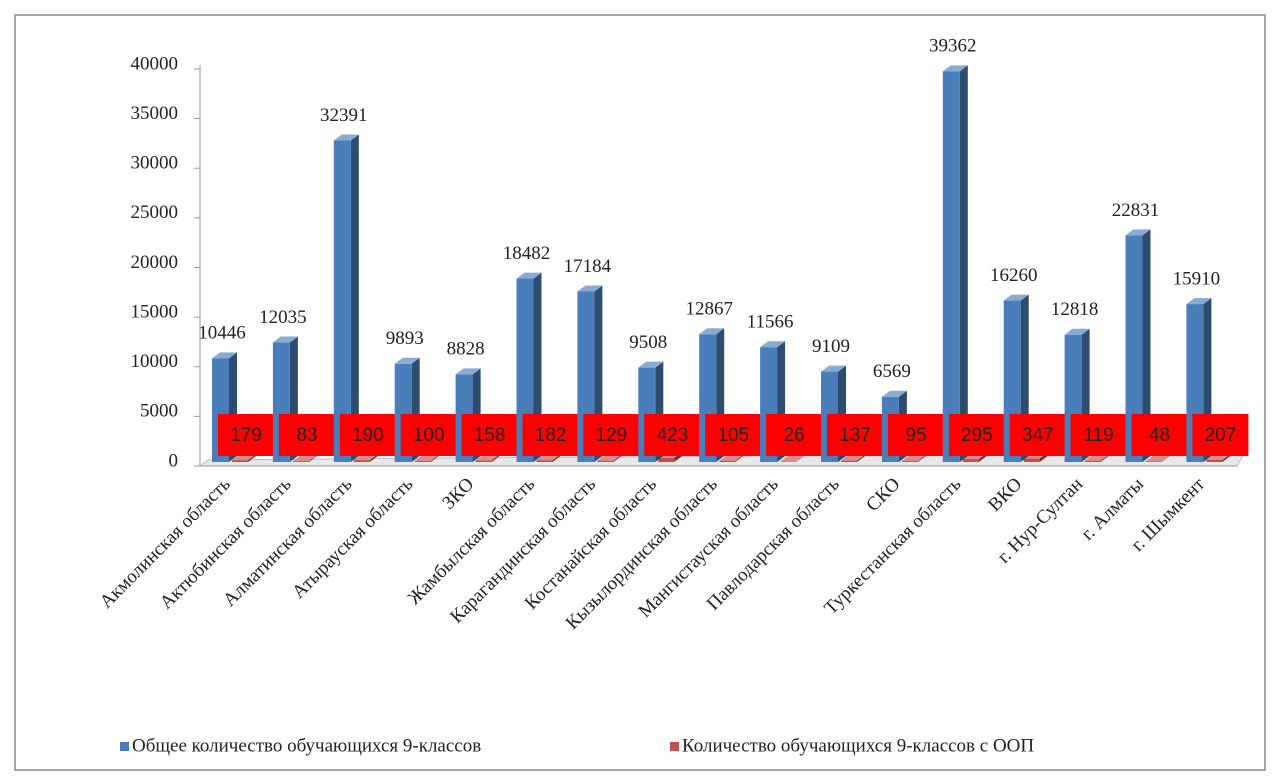 The height and width of the screenshot is (783, 1279). Describe the element at coordinates (222, 333) in the screenshot. I see `value-label: 10446` at that location.